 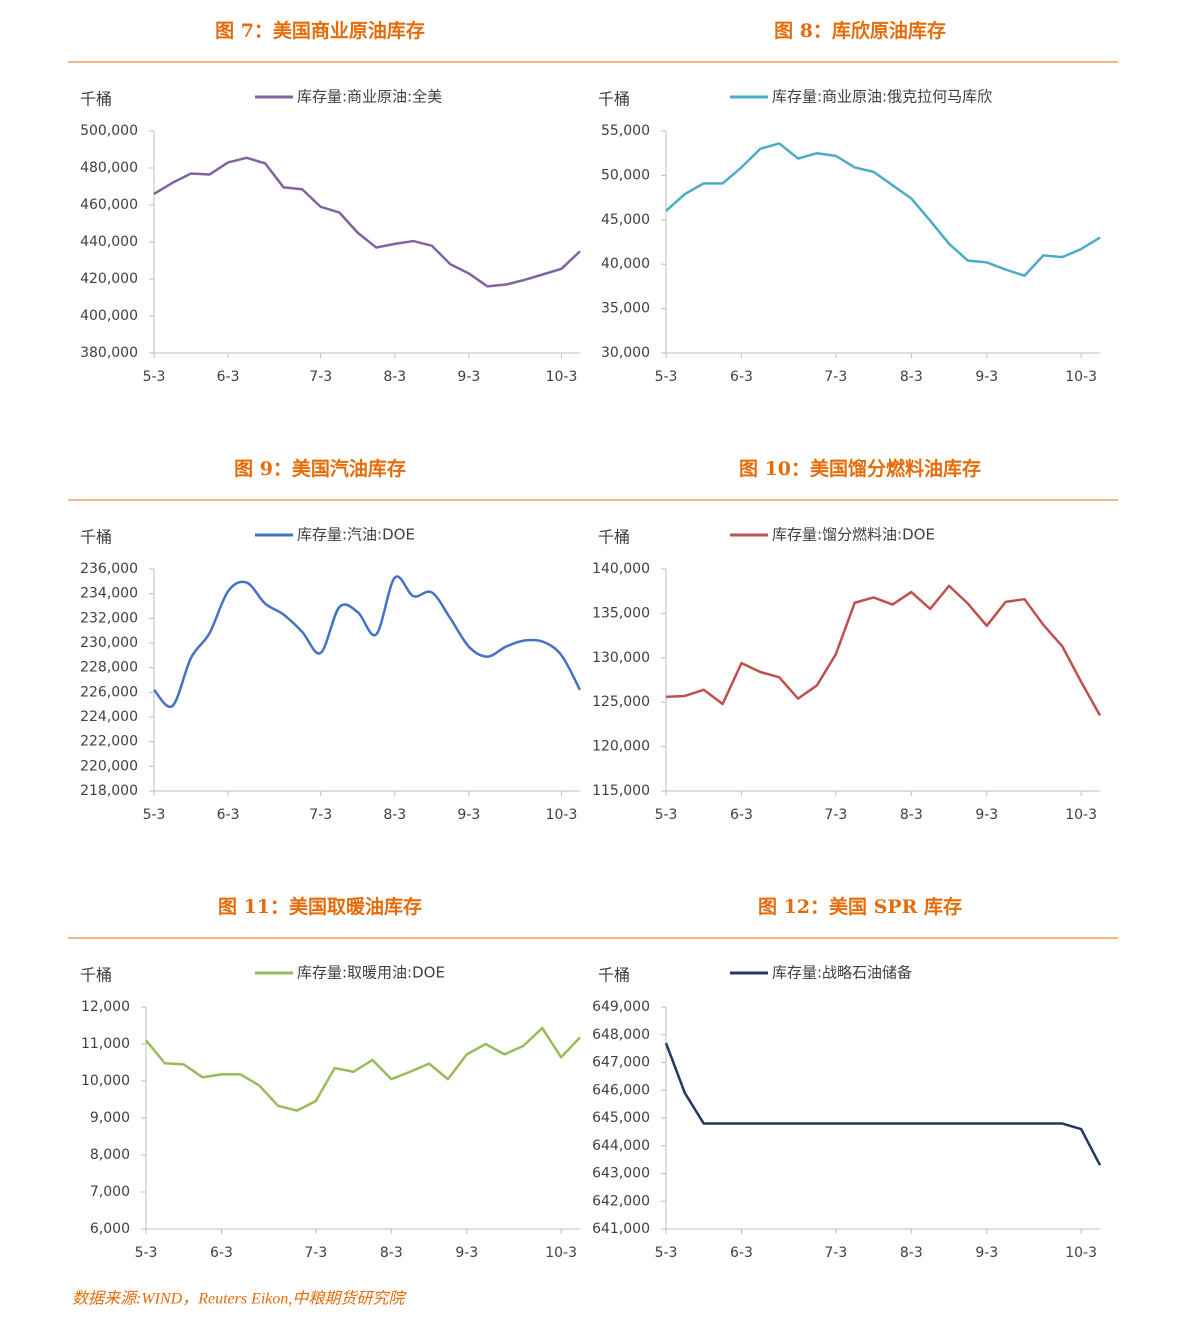 What do you see at coordinates (109, 279) in the screenshot?
I see `y-tick-label: 420,000` at bounding box center [109, 279].